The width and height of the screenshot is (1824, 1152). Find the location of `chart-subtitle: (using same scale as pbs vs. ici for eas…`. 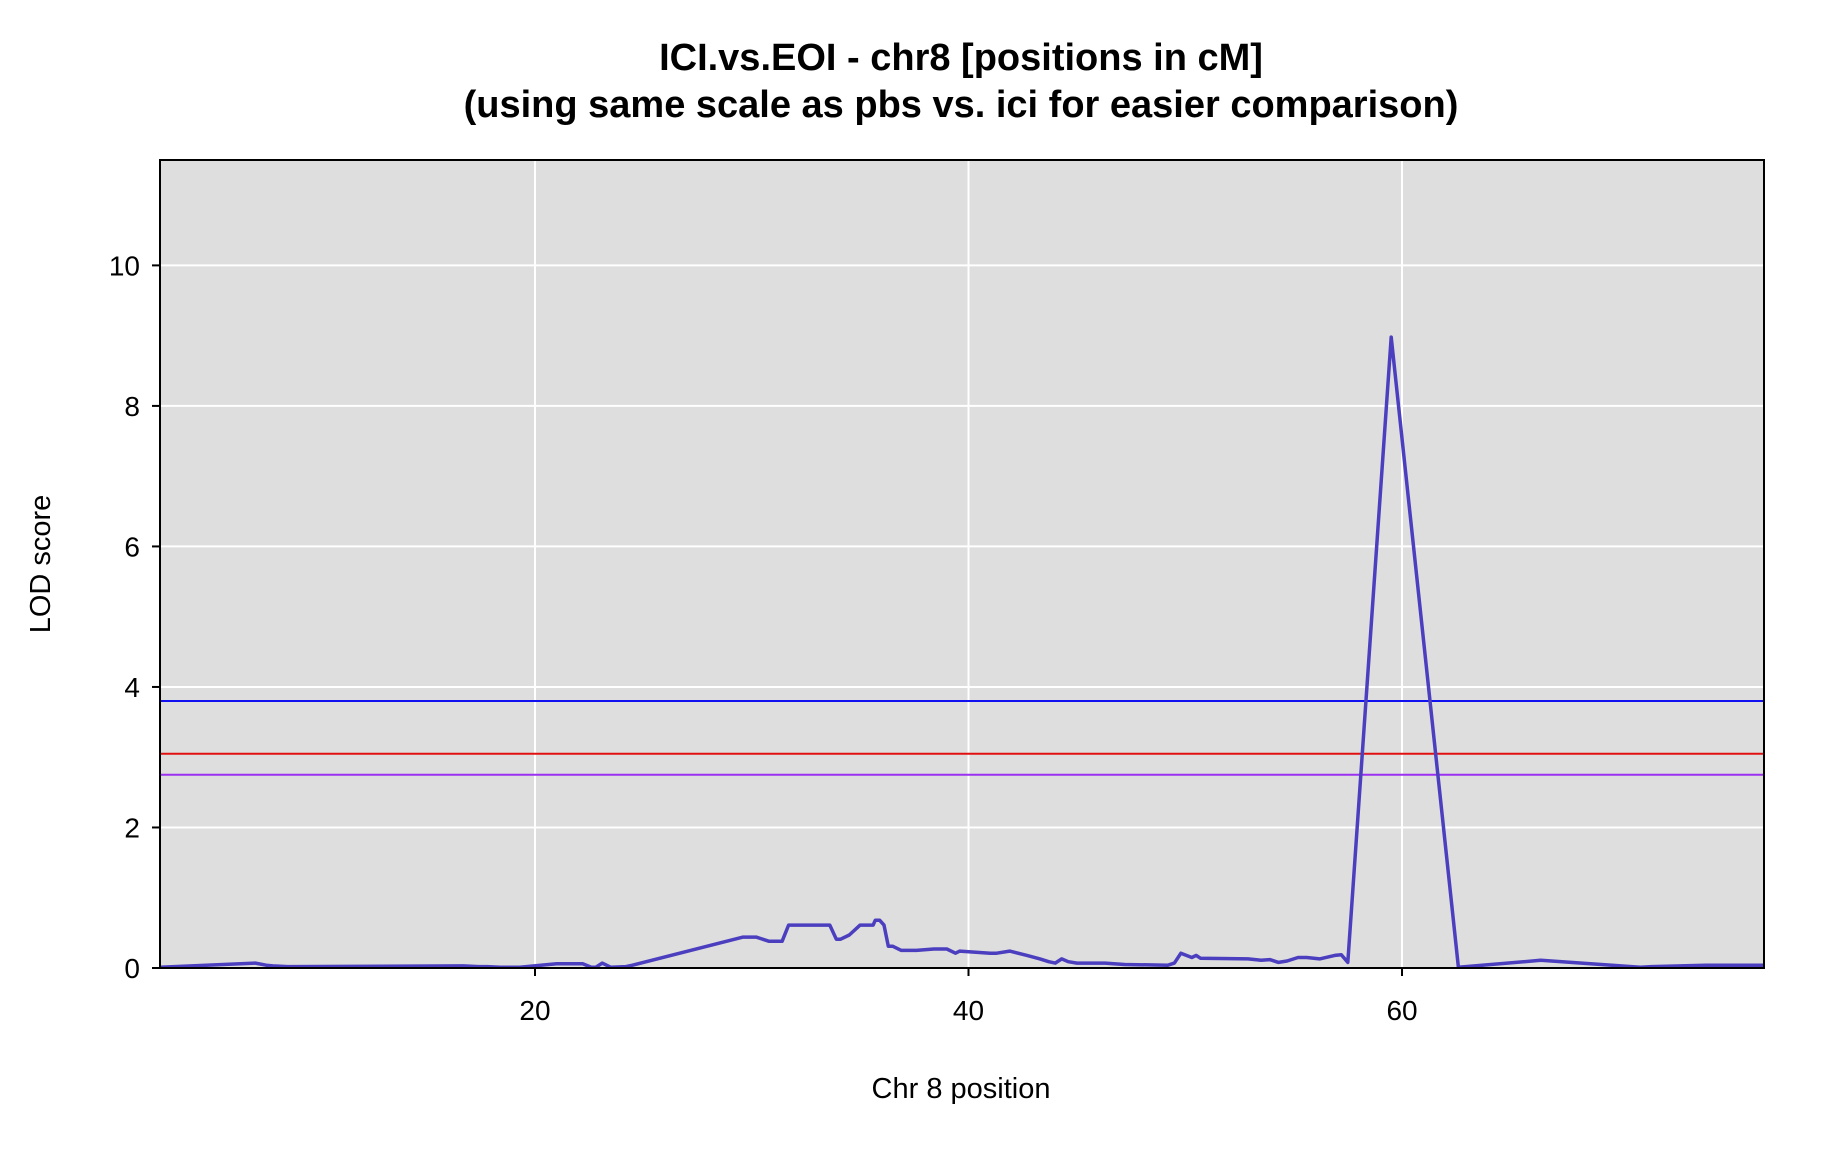

chart-subtitle: (using same scale as pbs vs. ici for eas… is located at coordinates (961, 105).